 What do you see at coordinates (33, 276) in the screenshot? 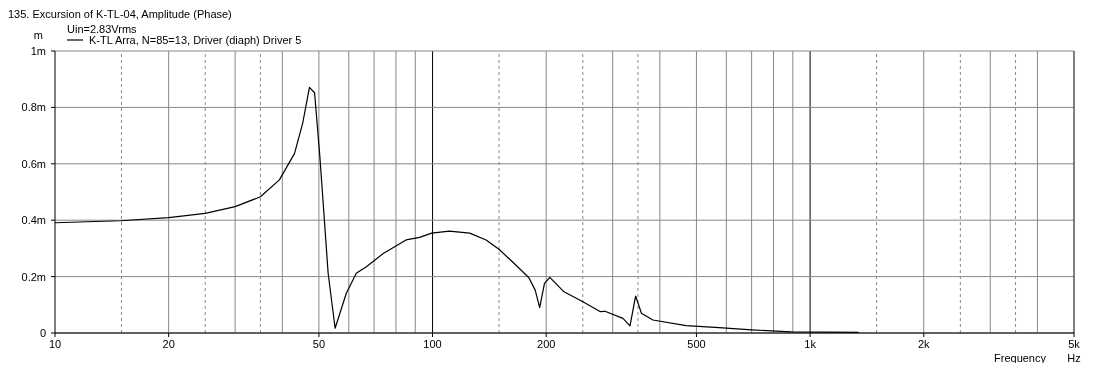
I see `y-tick-label: 0.2m` at bounding box center [33, 276].